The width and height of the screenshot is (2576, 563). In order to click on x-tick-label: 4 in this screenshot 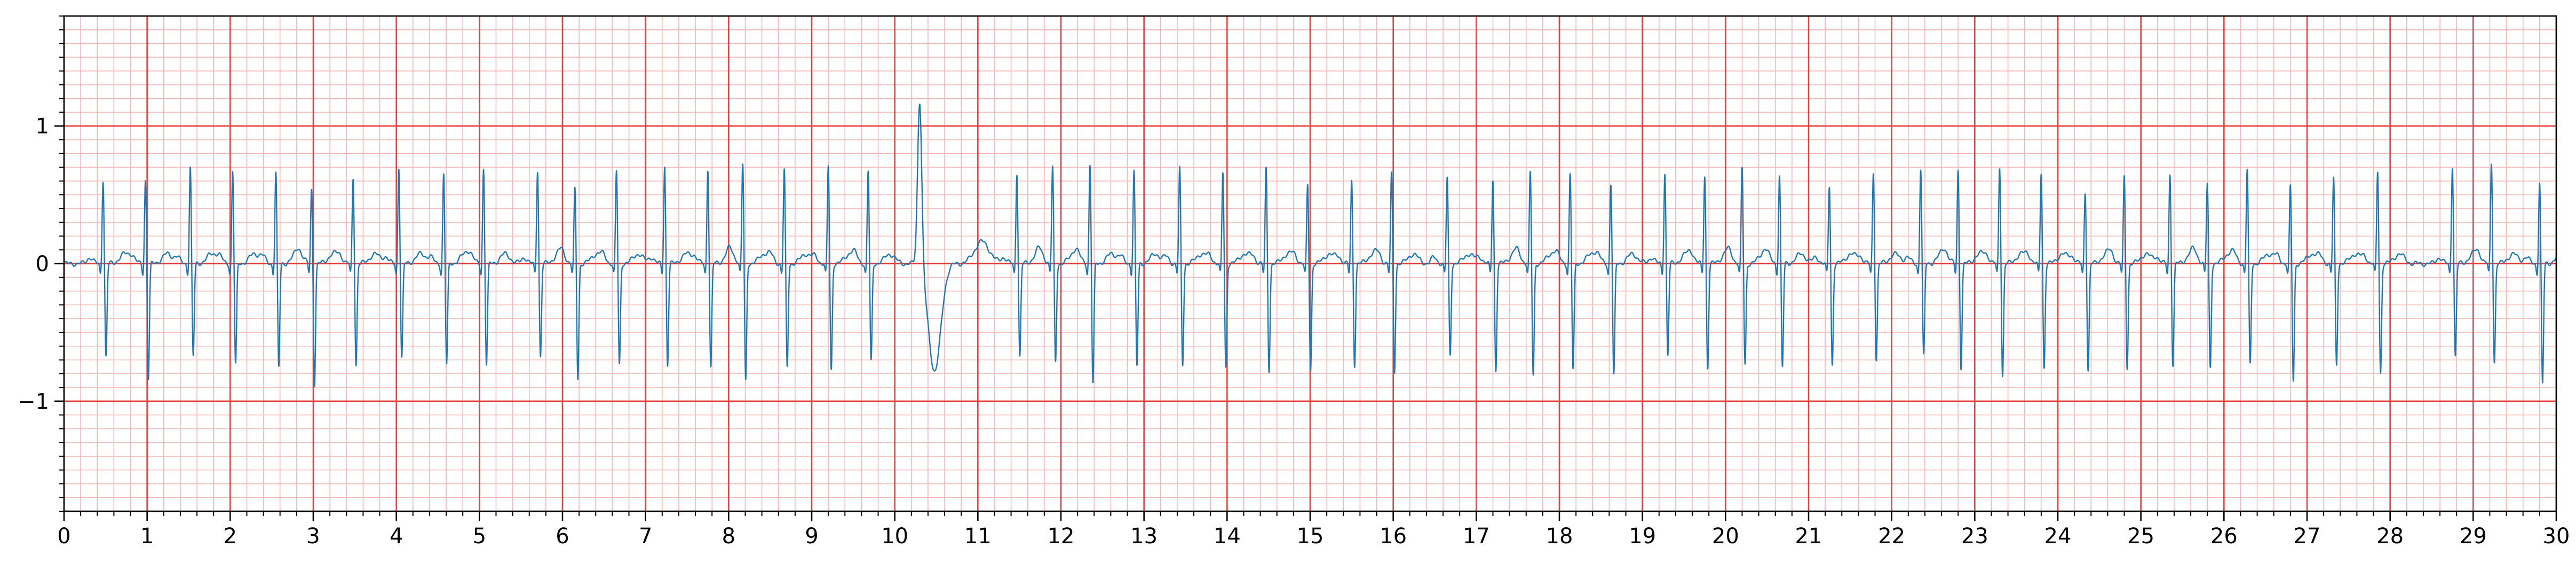, I will do `click(396, 536)`.